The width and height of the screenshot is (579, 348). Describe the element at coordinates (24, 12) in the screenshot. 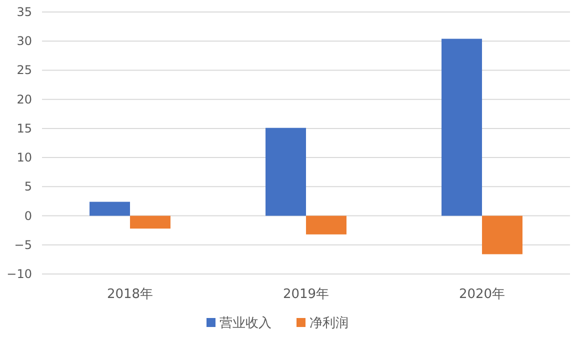

I see `y-tick-label: 35` at that location.